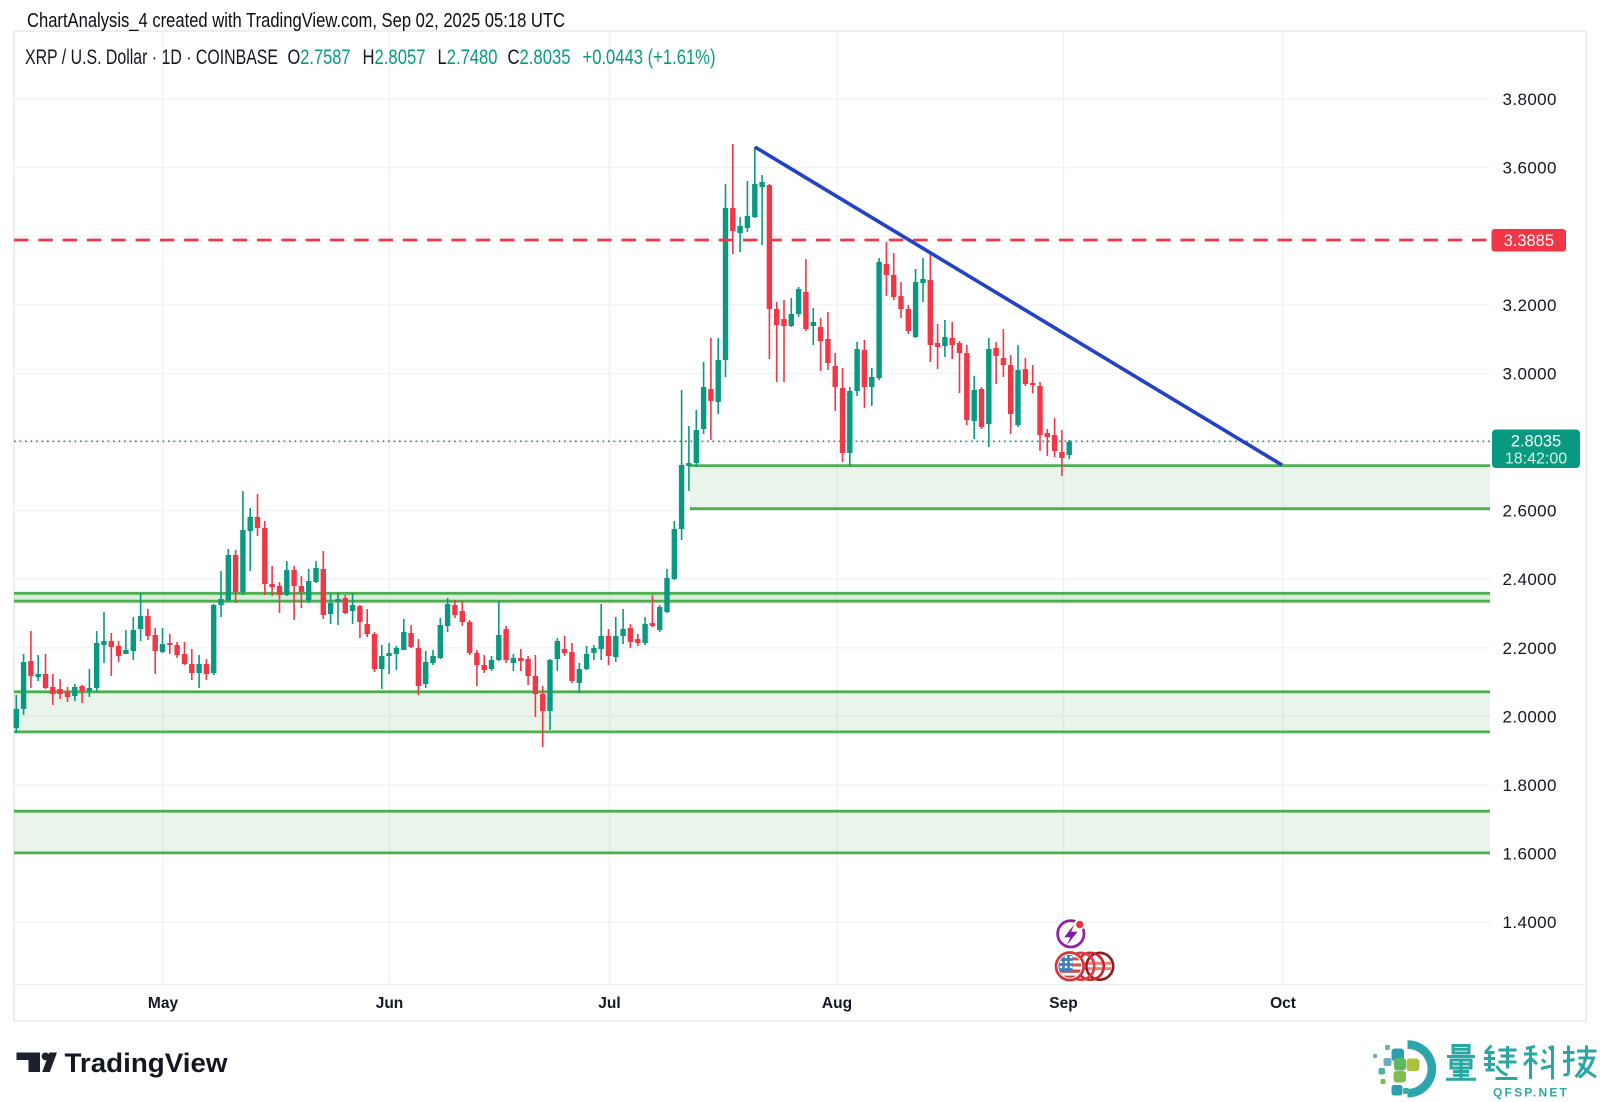  Describe the element at coordinates (1530, 511) in the screenshot. I see `svg-text: 2.6000` at that location.